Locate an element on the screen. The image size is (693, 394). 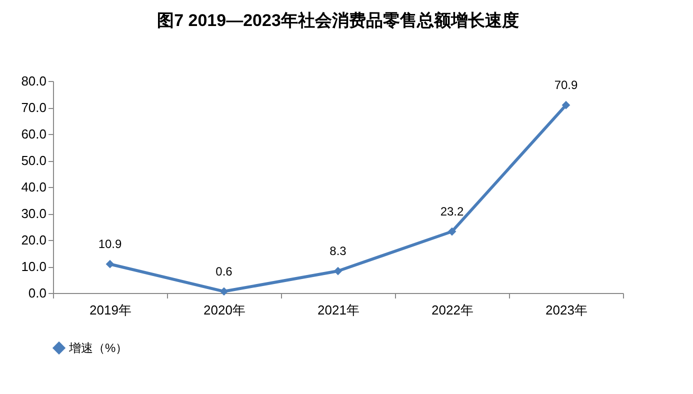
legend-label: 增速（%） is located at coordinates (98, 348).